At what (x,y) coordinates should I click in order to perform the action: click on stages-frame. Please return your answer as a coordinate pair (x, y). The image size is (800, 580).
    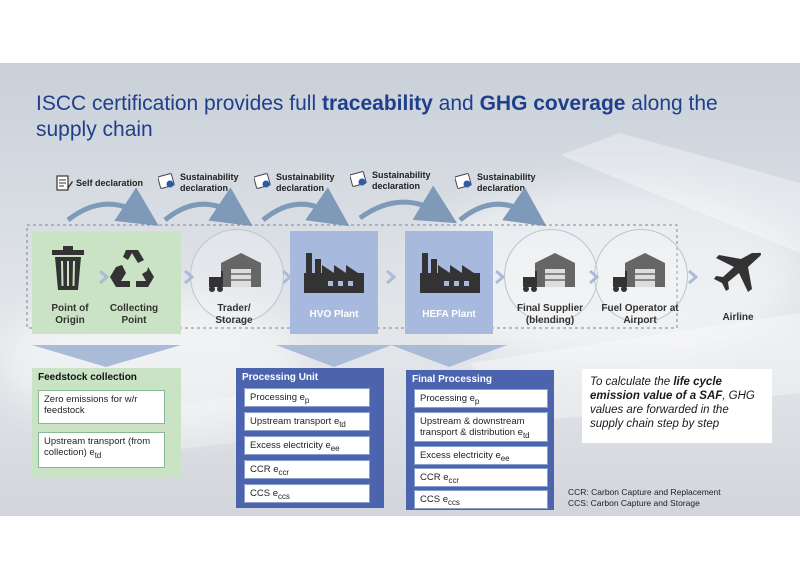
    Looking at the image, I should click on (352, 276).